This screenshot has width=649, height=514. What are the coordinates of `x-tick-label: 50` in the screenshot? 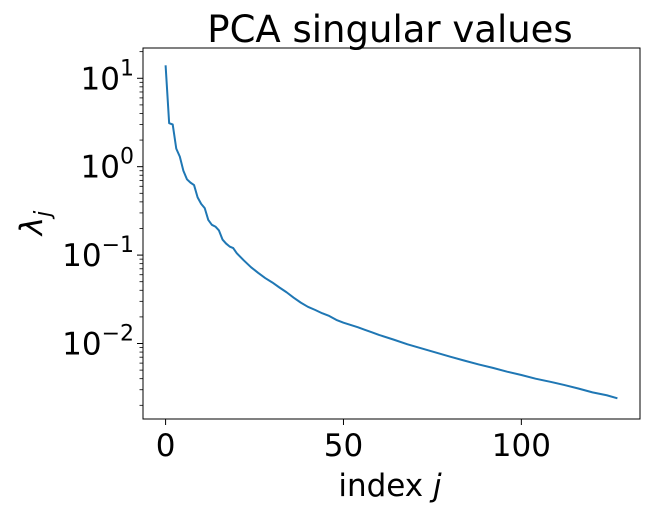 It's located at (343, 446).